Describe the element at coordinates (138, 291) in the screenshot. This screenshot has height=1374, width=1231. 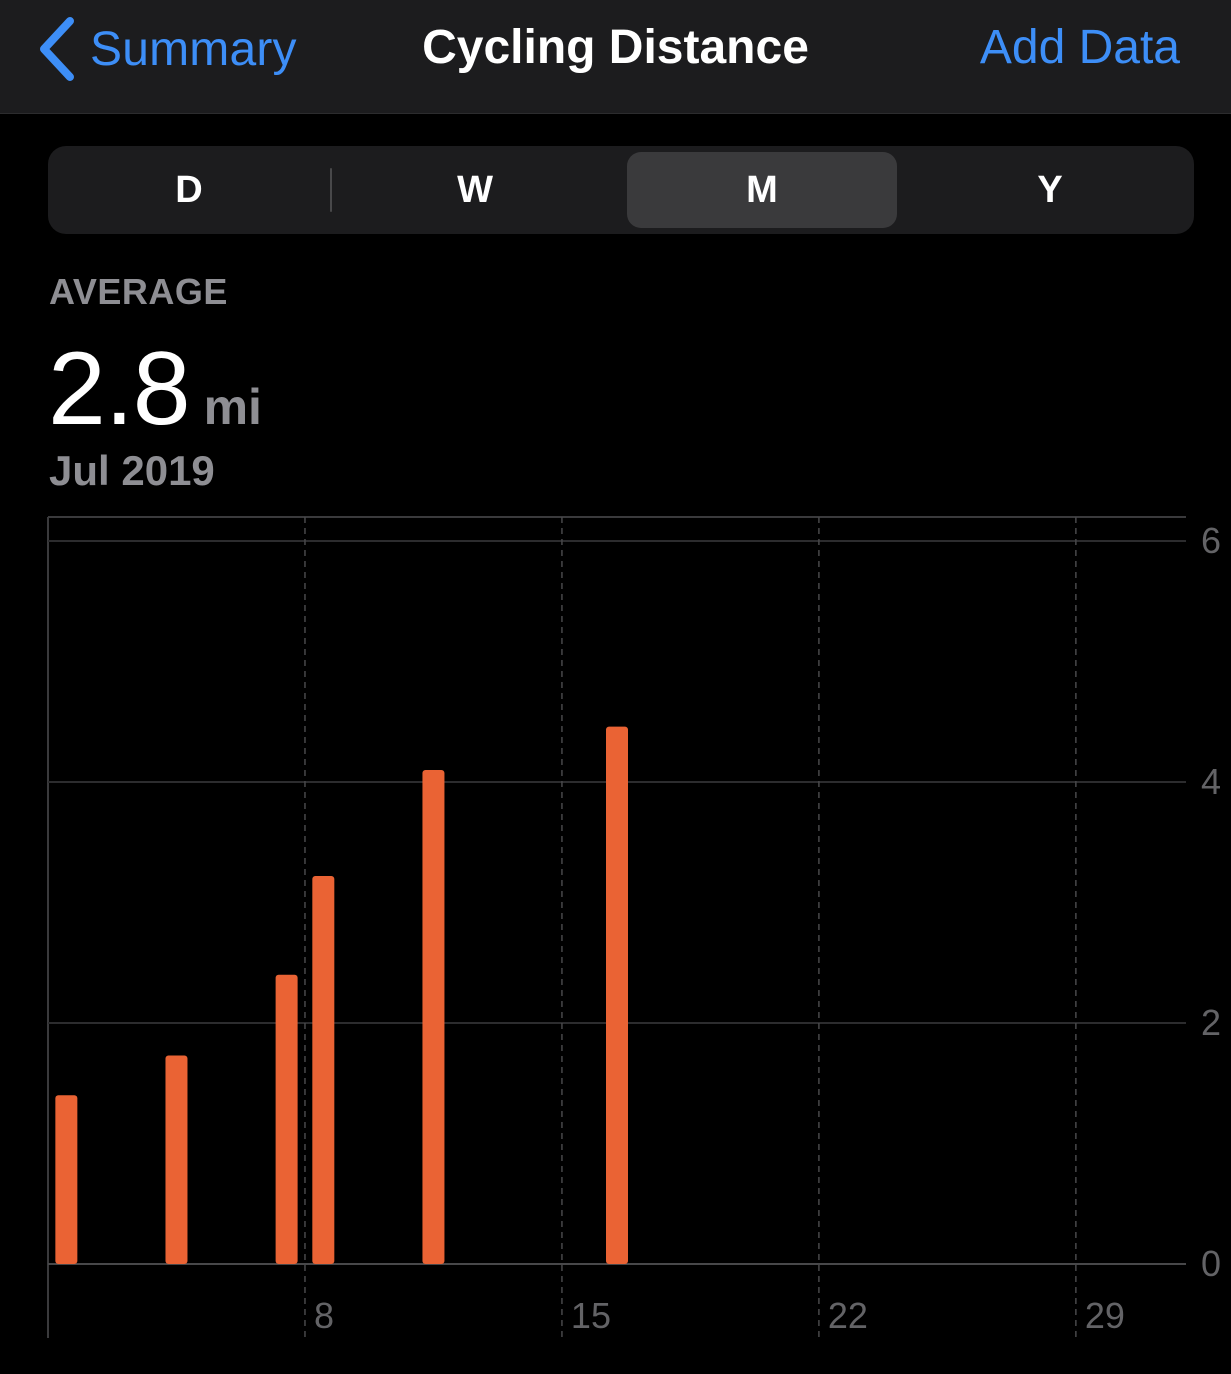
I see `average-label: AVERAGE` at that location.